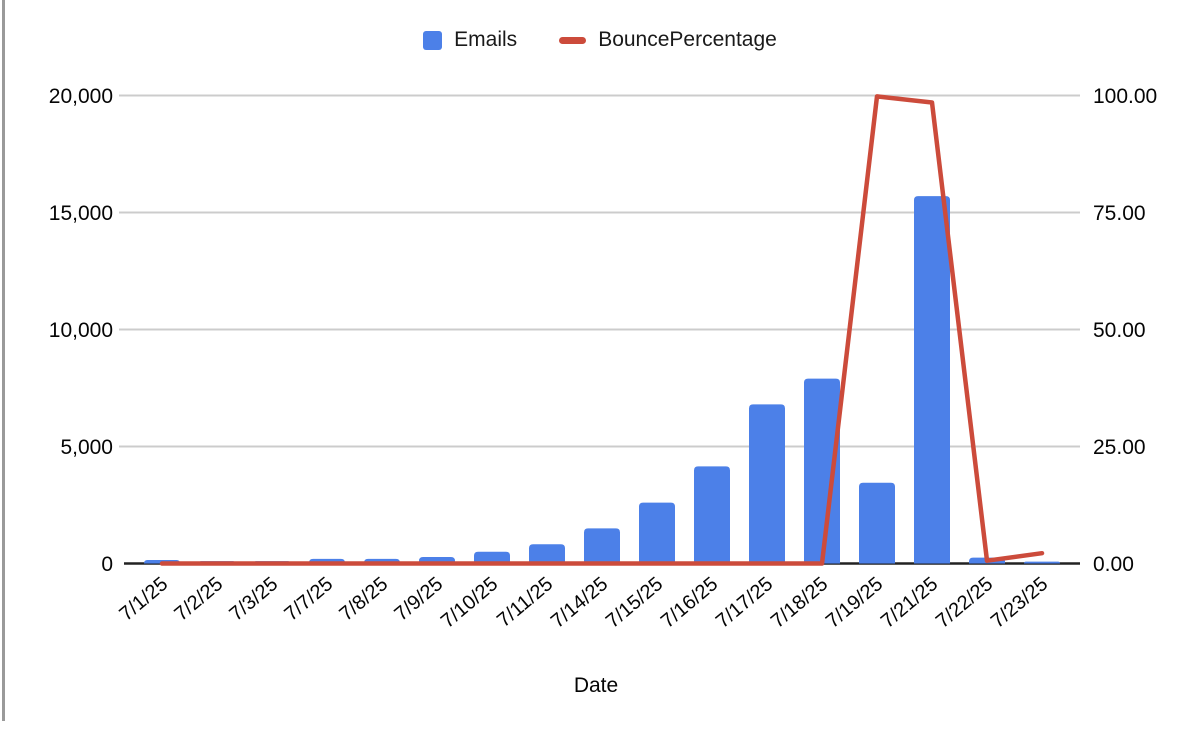 The height and width of the screenshot is (732, 1200). Describe the element at coordinates (799, 603) in the screenshot. I see `x-axis-tick-label: 7/18/25` at that location.